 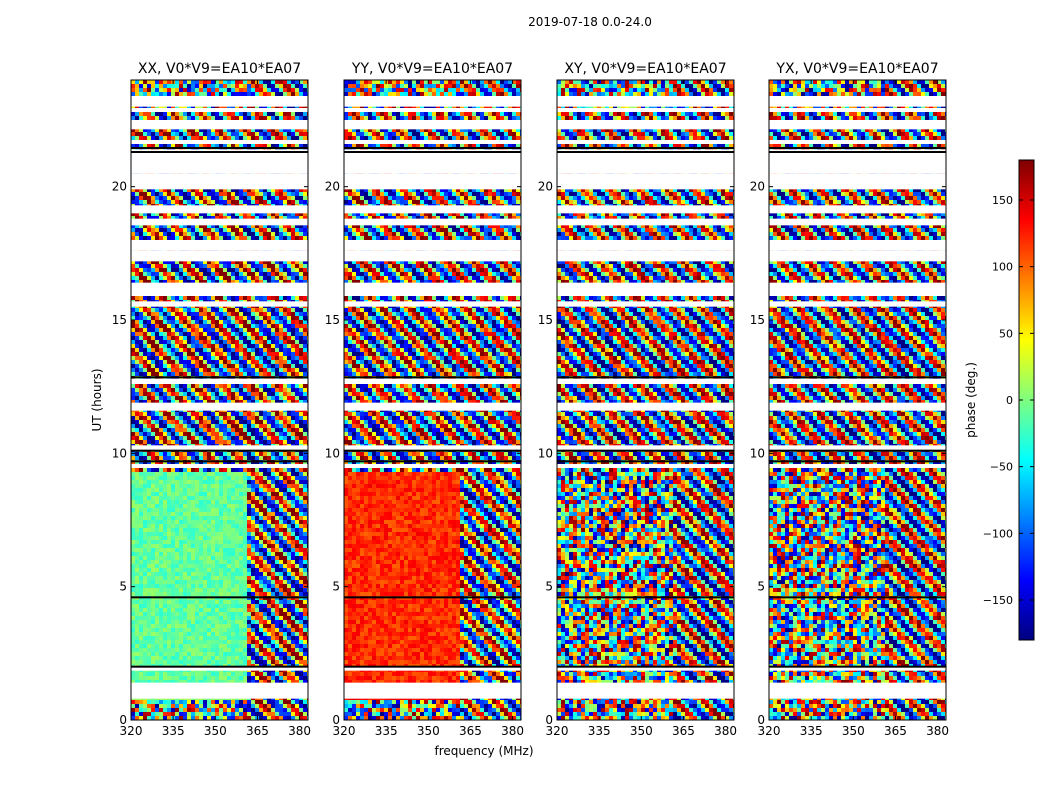 What do you see at coordinates (937, 731) in the screenshot?
I see `x-tick-label: 380` at bounding box center [937, 731].